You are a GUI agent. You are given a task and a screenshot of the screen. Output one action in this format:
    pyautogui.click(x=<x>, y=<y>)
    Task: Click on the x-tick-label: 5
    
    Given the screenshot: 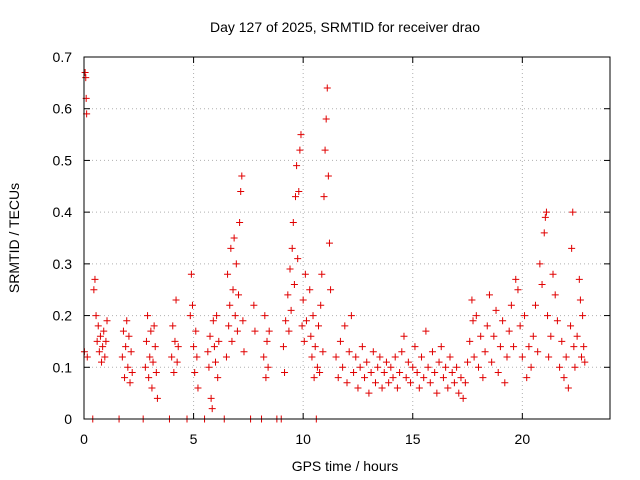 What is the action you would take?
    pyautogui.click(x=194, y=439)
    